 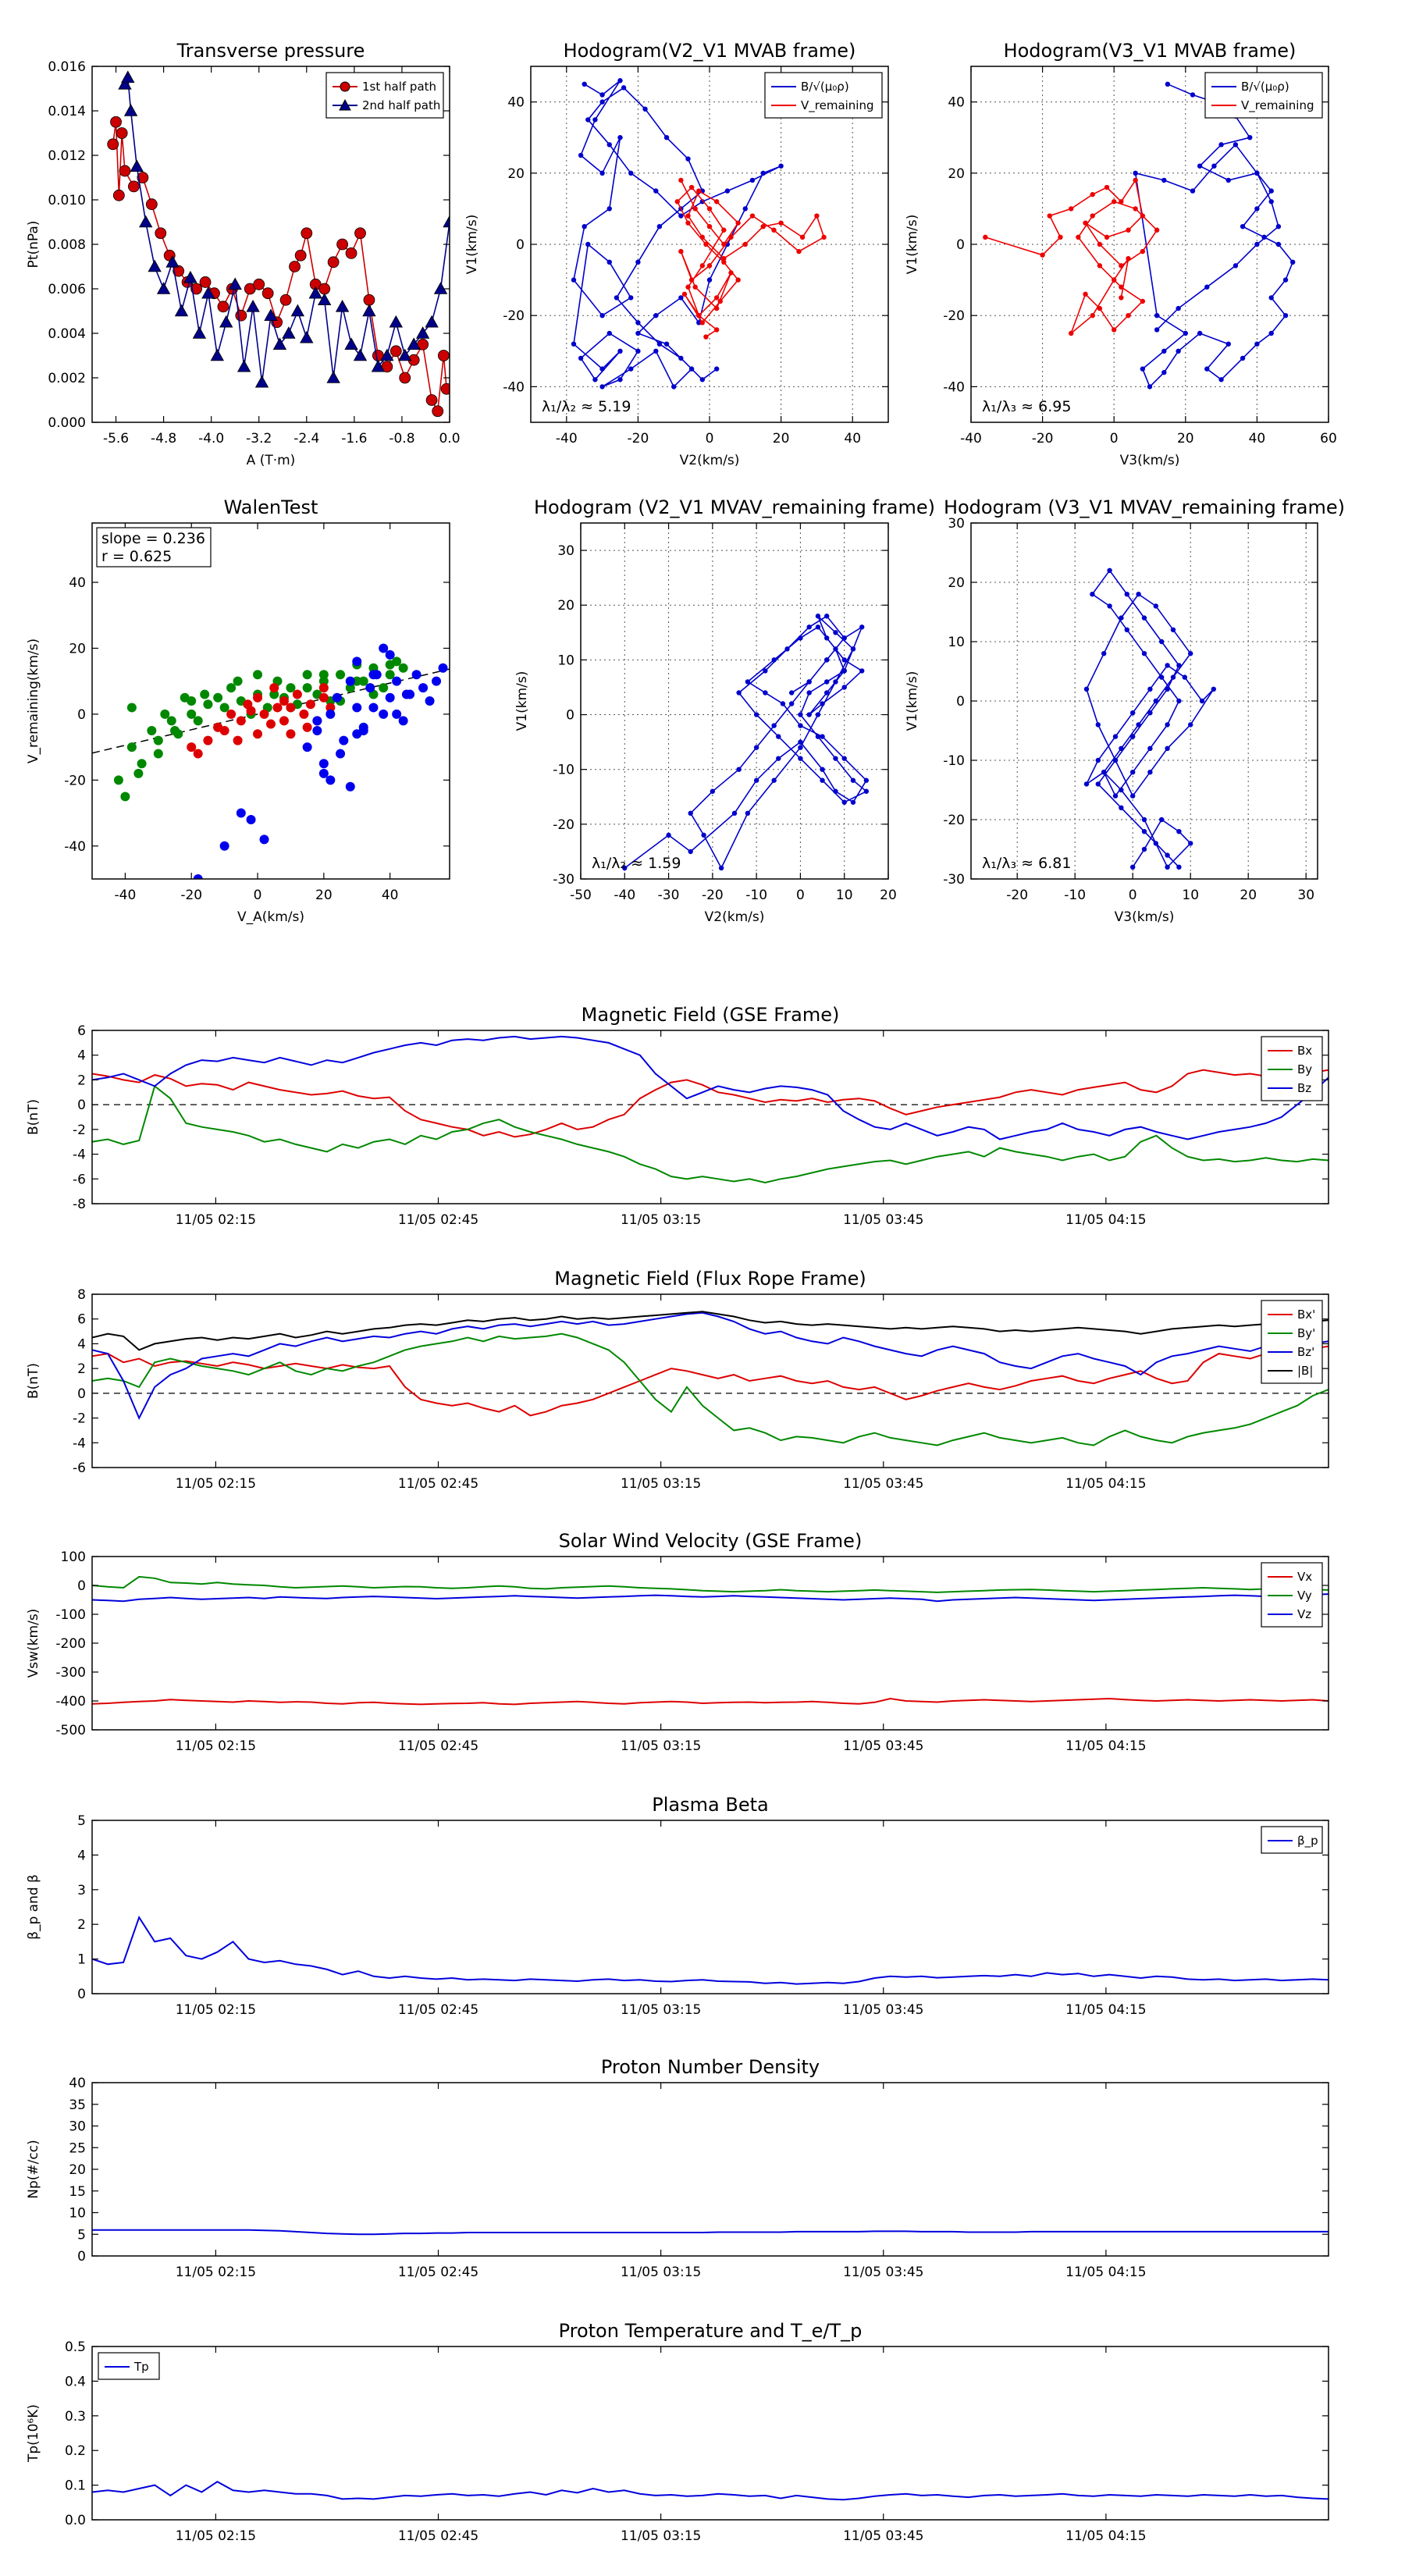 What do you see at coordinates (912, 245) in the screenshot?
I see `y-axis-label: V1(km/s)` at bounding box center [912, 245].